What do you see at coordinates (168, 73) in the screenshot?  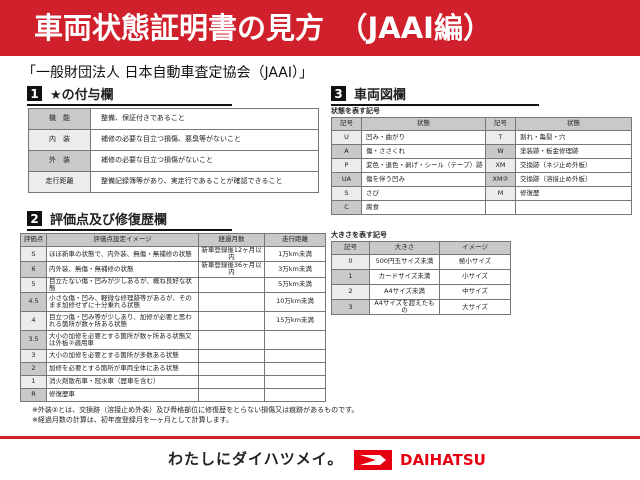 I see `organization-name: 「一般財団法人 日本自動車査定協会（JAAI）」` at bounding box center [168, 73].